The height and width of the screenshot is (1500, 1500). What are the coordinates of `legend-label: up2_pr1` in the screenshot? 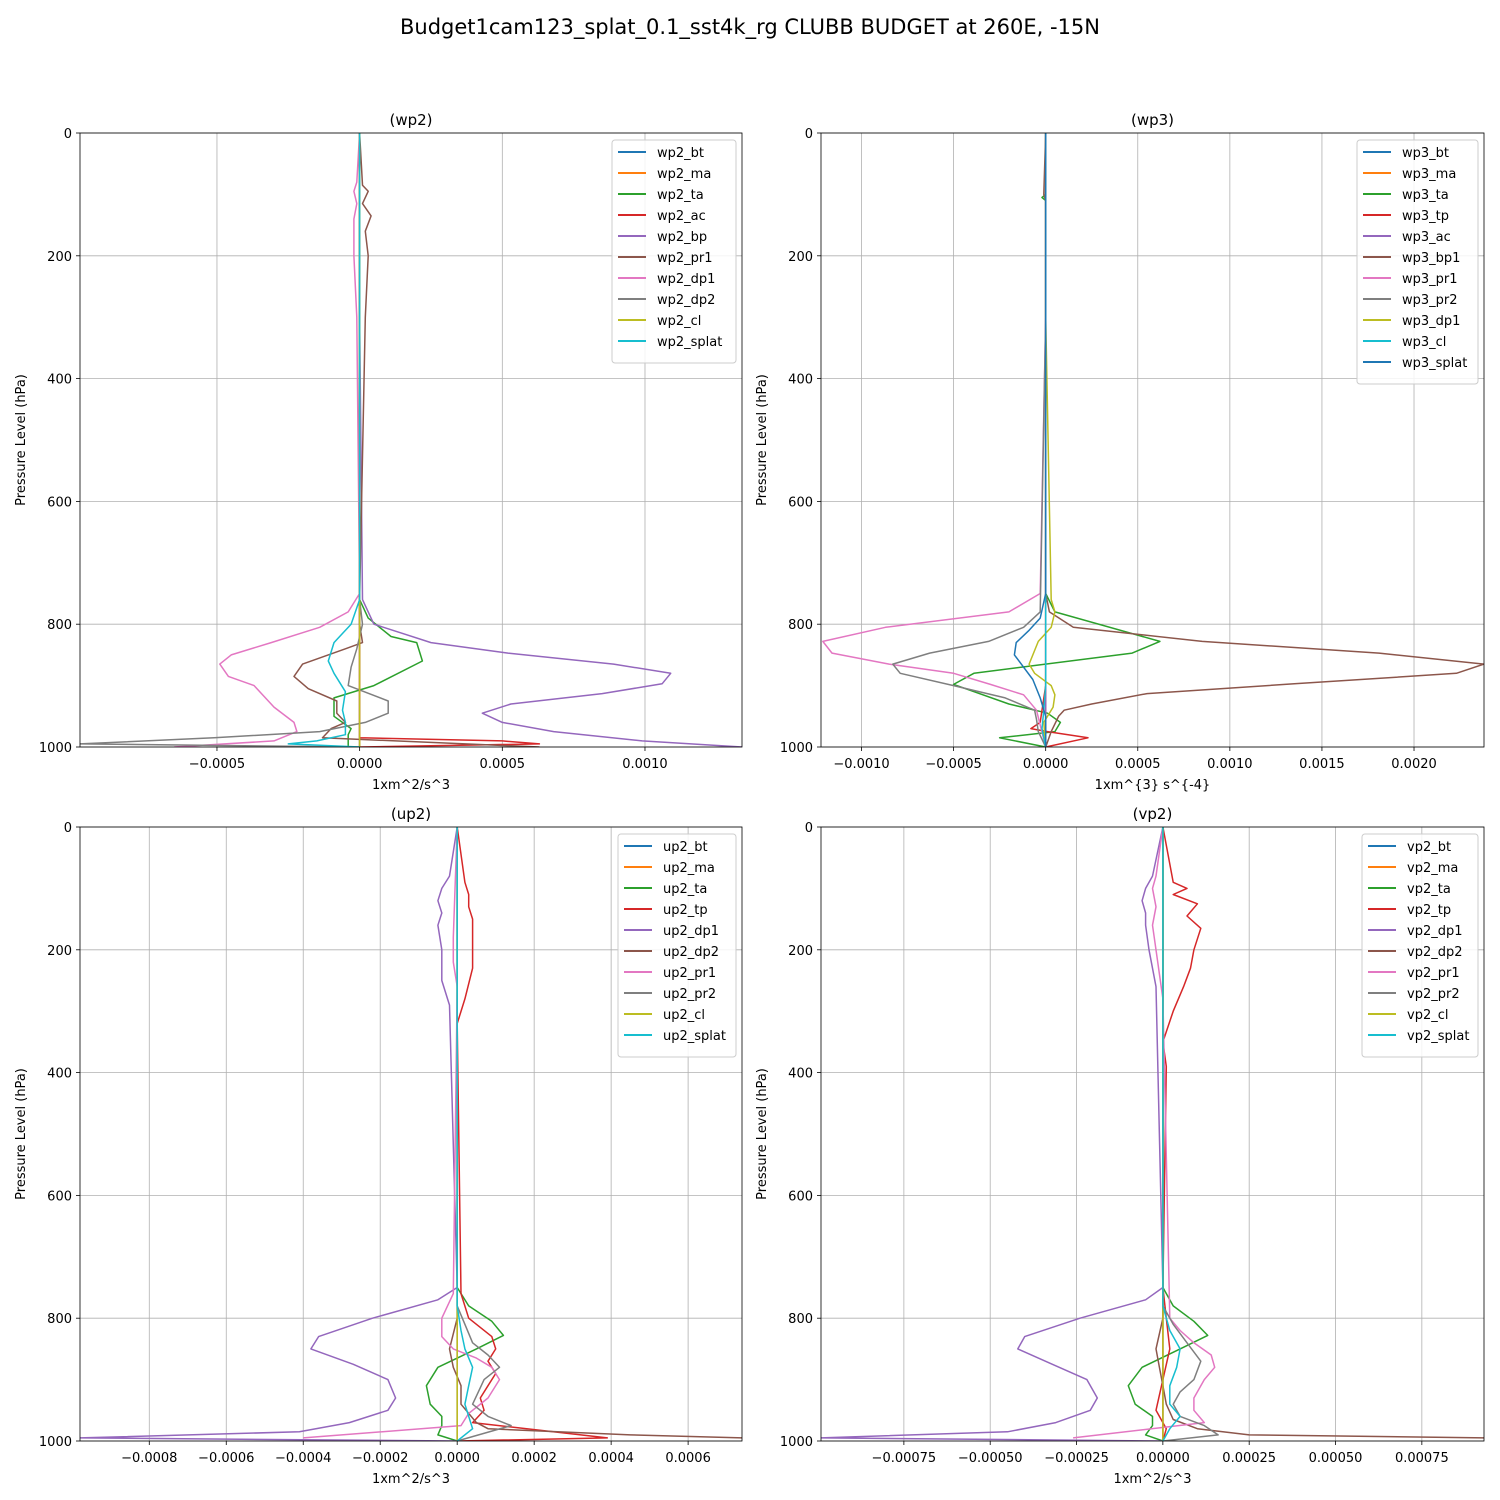 It's located at (689, 973).